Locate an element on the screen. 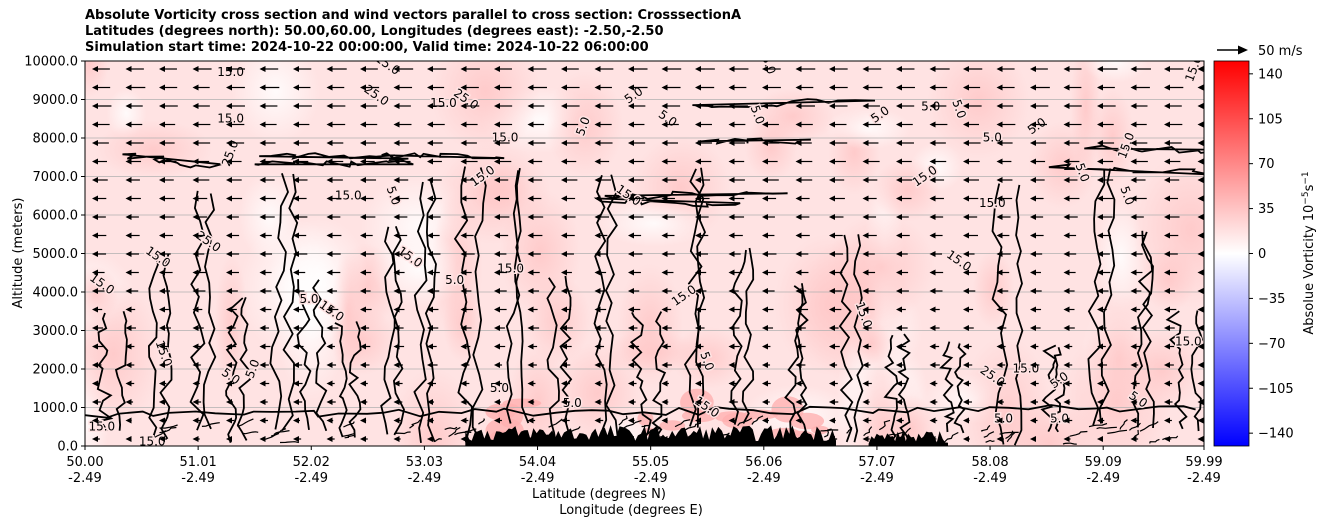  contour-label: 5.0 is located at coordinates (1059, 419).